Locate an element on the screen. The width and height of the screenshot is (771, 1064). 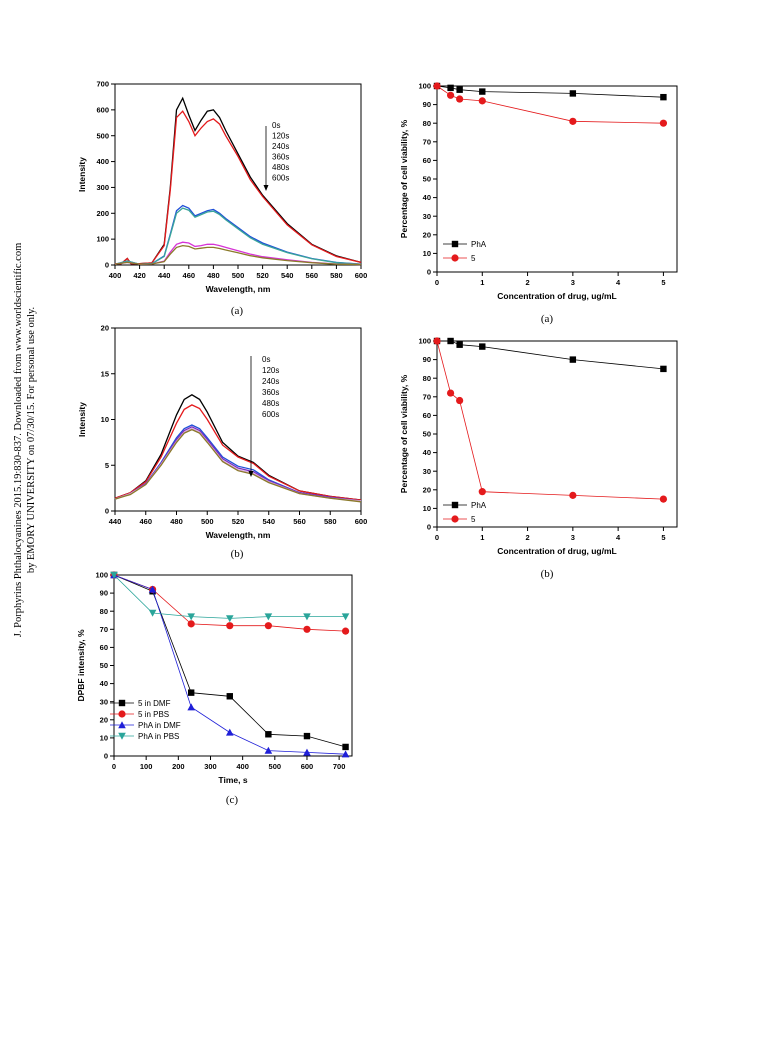
y-tick-label: 10 is located at coordinates (105, 419).